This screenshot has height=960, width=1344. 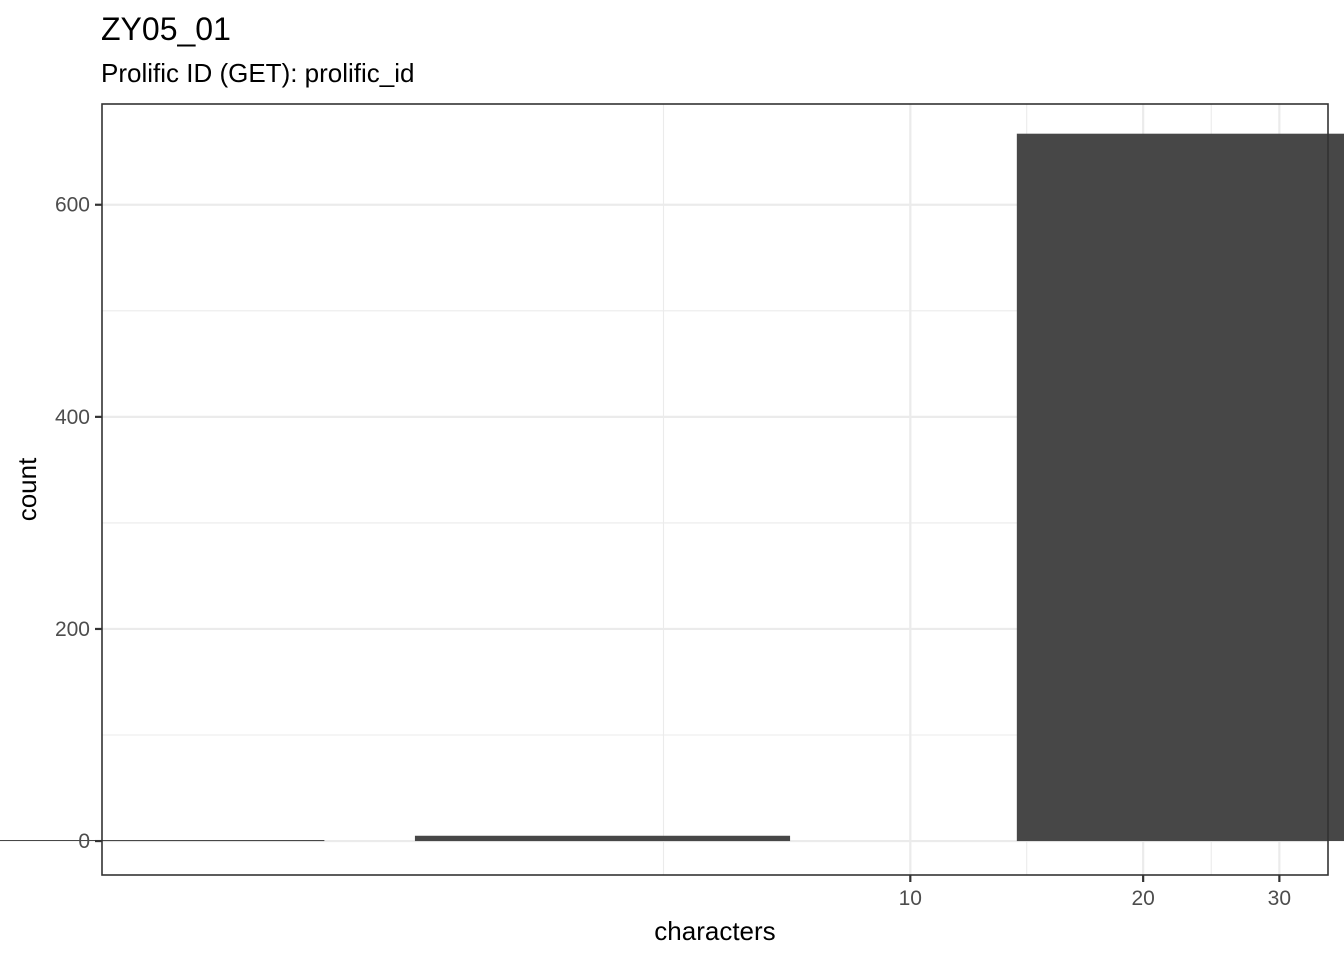 I want to click on y-tick-label: 400, so click(x=72, y=417).